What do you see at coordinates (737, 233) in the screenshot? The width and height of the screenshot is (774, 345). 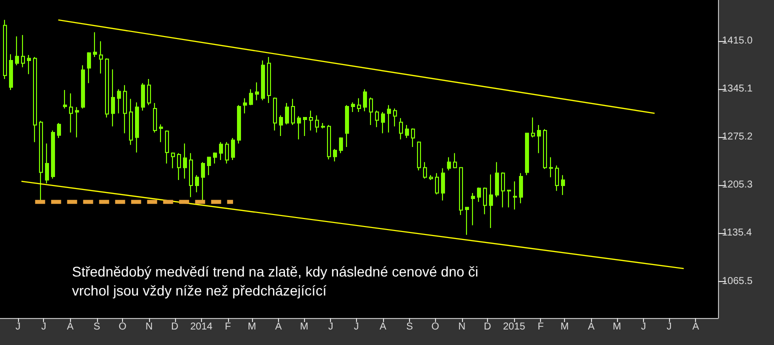 I see `y-tick-label: 1135.4` at bounding box center [737, 233].